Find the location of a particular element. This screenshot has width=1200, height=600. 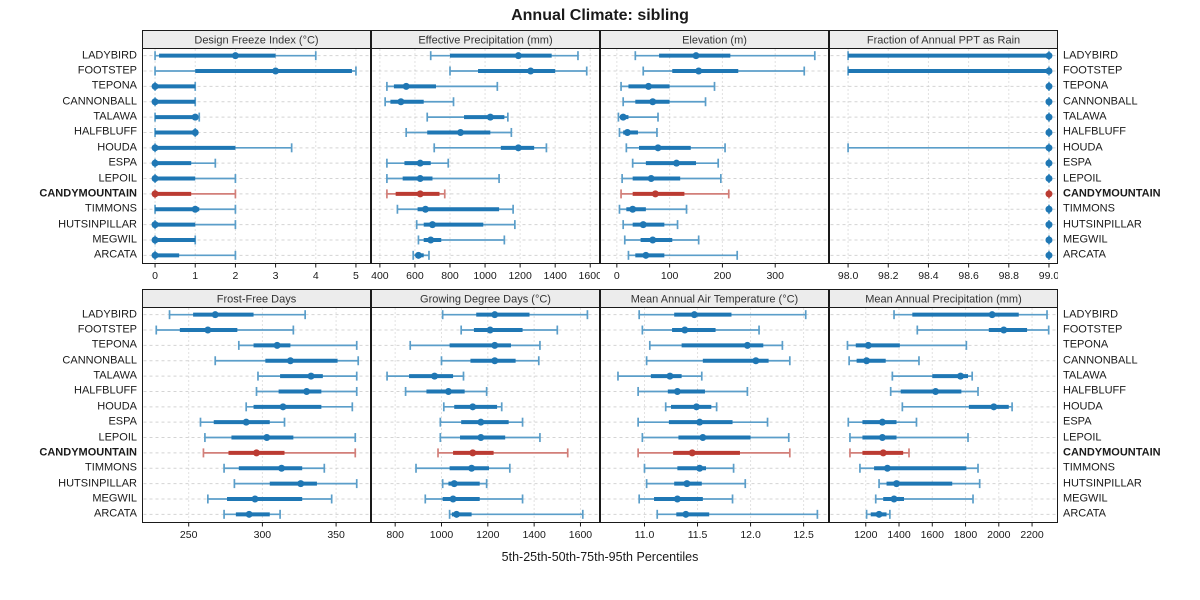

svg-text: 1 is located at coordinates (195, 276).